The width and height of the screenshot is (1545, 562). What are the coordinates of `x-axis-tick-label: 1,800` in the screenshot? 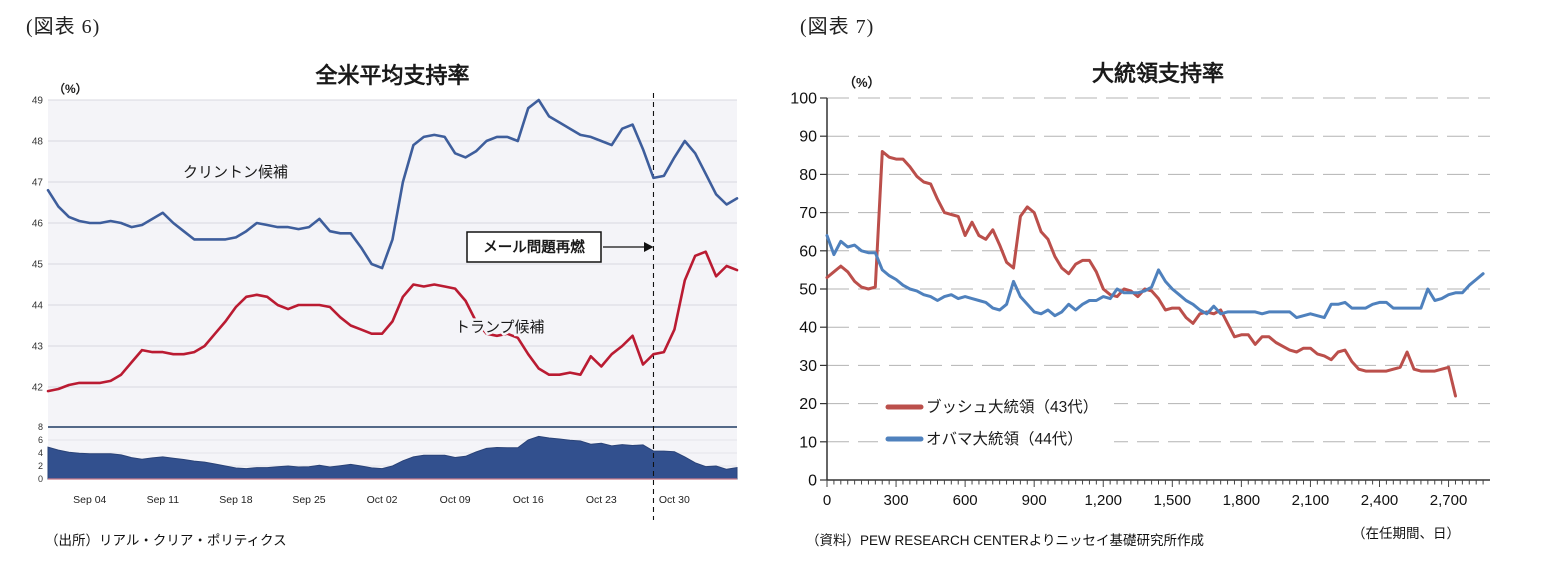 It's located at (1242, 500).